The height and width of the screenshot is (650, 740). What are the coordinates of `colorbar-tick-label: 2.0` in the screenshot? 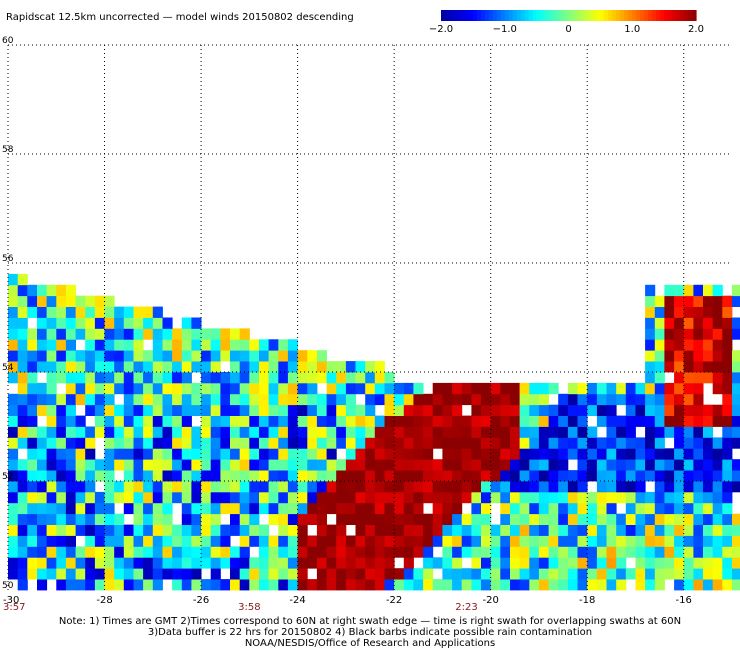 It's located at (696, 29).